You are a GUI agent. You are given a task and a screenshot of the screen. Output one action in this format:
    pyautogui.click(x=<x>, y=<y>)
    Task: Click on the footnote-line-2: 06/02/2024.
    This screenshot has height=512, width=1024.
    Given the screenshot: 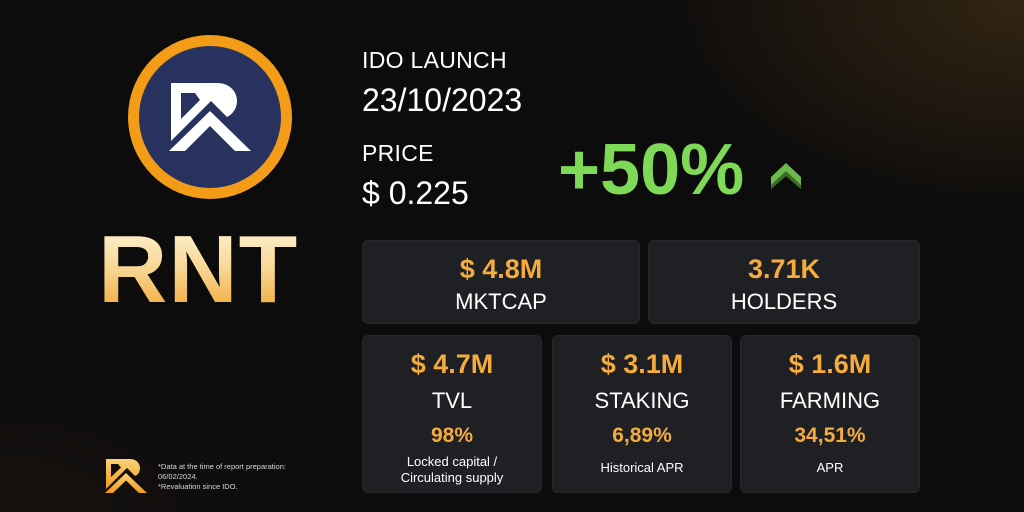 What is the action you would take?
    pyautogui.click(x=178, y=477)
    